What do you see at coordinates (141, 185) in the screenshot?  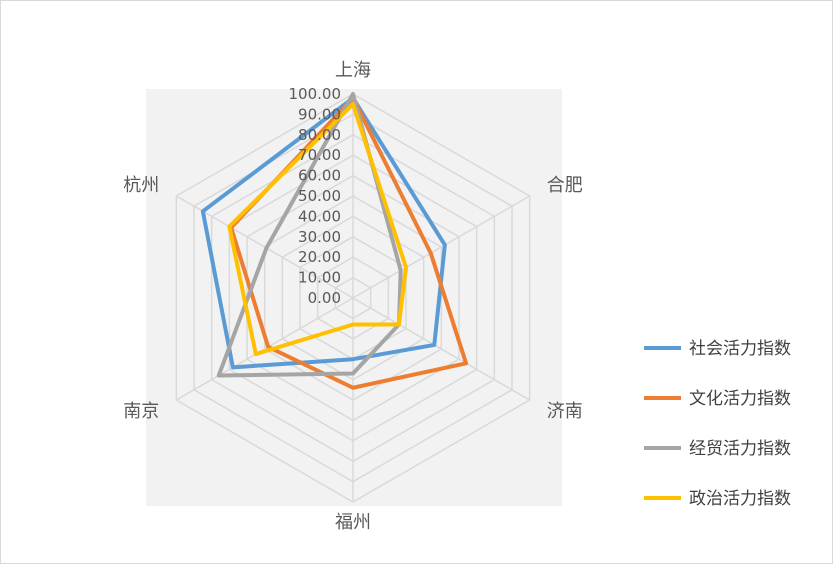 I see `category-label: 杭州` at bounding box center [141, 185].